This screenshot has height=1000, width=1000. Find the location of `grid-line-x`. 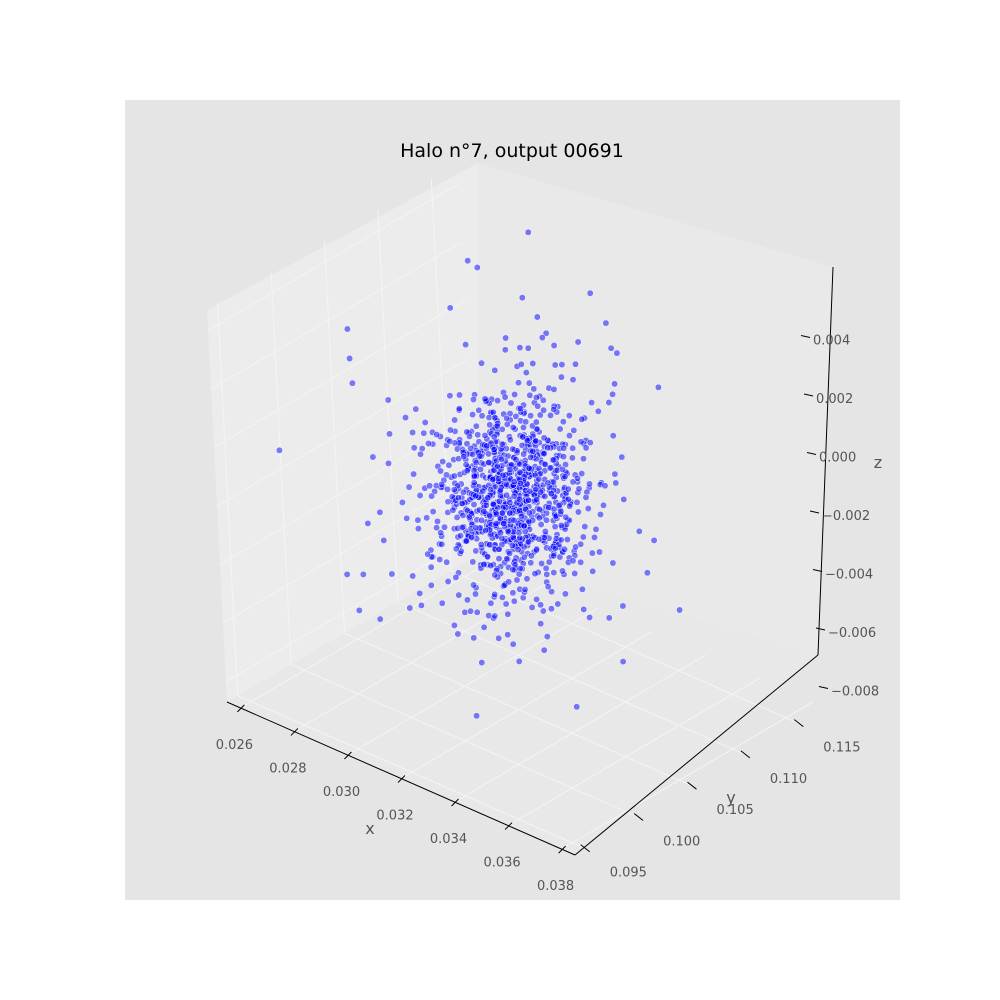

grid-line-x is located at coordinates (687, 775).